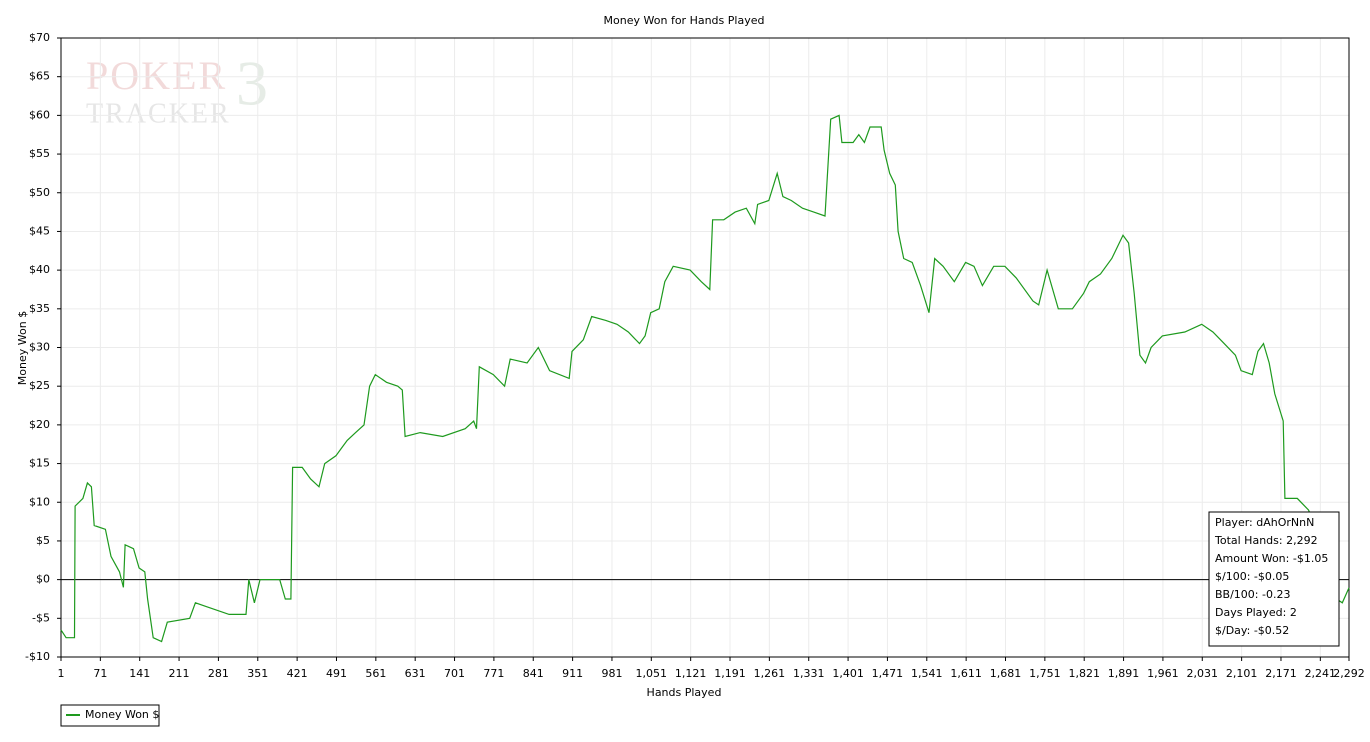 This screenshot has height=742, width=1370. What do you see at coordinates (1252, 630) in the screenshot?
I see `info-text: $/Day: -$0.52` at bounding box center [1252, 630].